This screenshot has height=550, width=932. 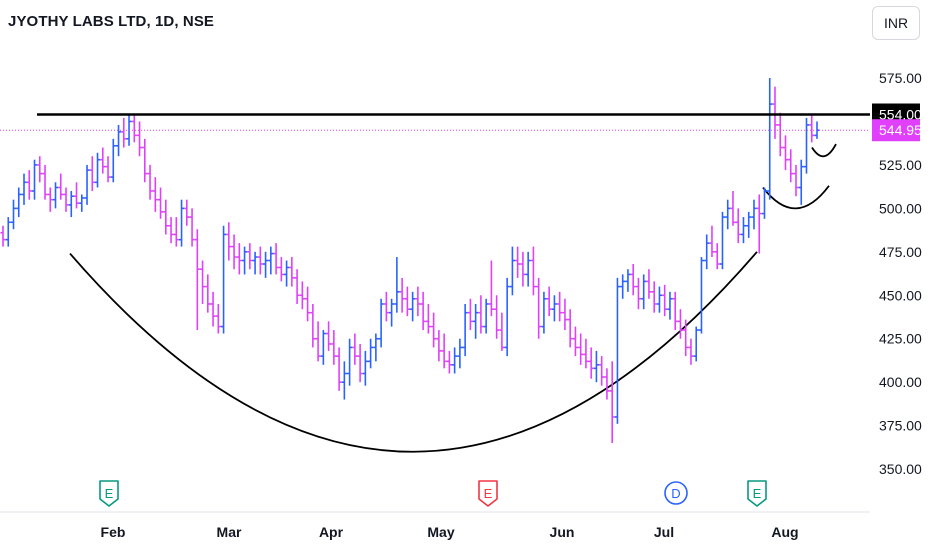 I want to click on y-tick-label: 525.00, so click(x=900, y=165).